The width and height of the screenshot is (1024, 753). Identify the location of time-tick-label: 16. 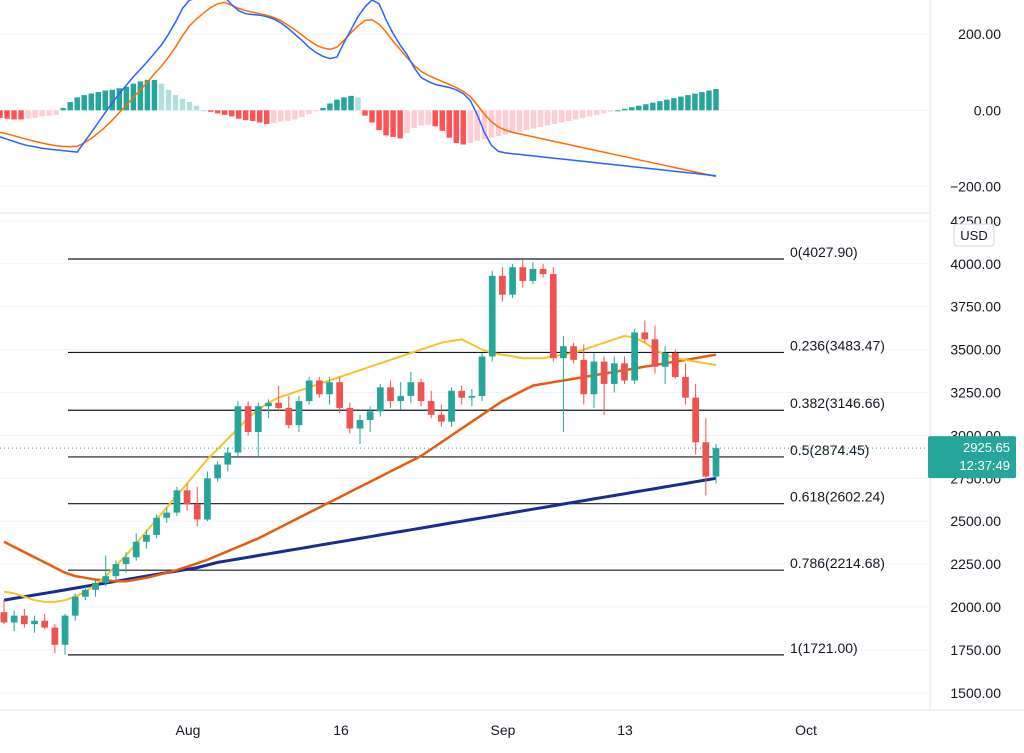
(341, 730).